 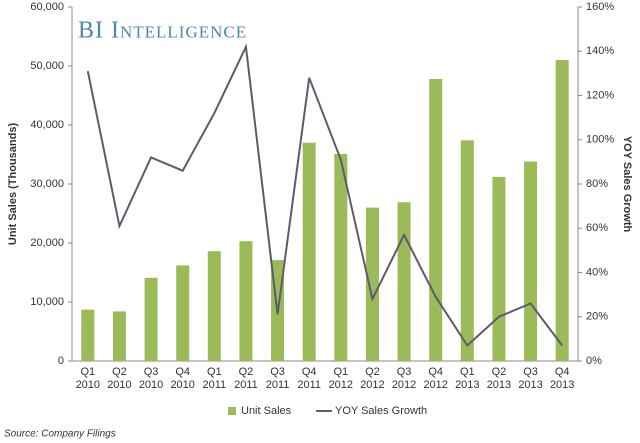 What do you see at coordinates (597, 228) in the screenshot?
I see `y2-tick-label: 60%` at bounding box center [597, 228].